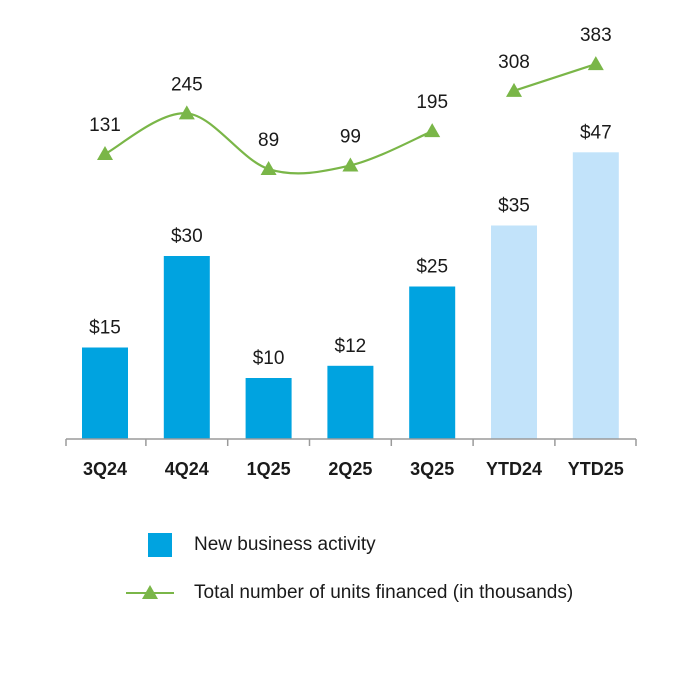 The height and width of the screenshot is (690, 700). Describe the element at coordinates (595, 296) in the screenshot. I see `bar-ytd25` at that location.